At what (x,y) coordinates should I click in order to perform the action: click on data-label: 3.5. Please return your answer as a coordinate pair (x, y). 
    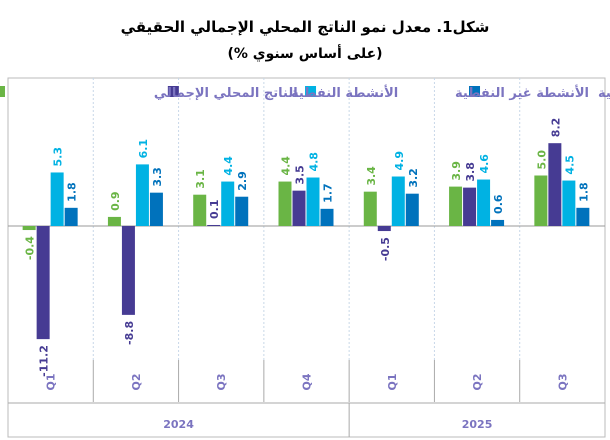
    Looking at the image, I should click on (300, 175).